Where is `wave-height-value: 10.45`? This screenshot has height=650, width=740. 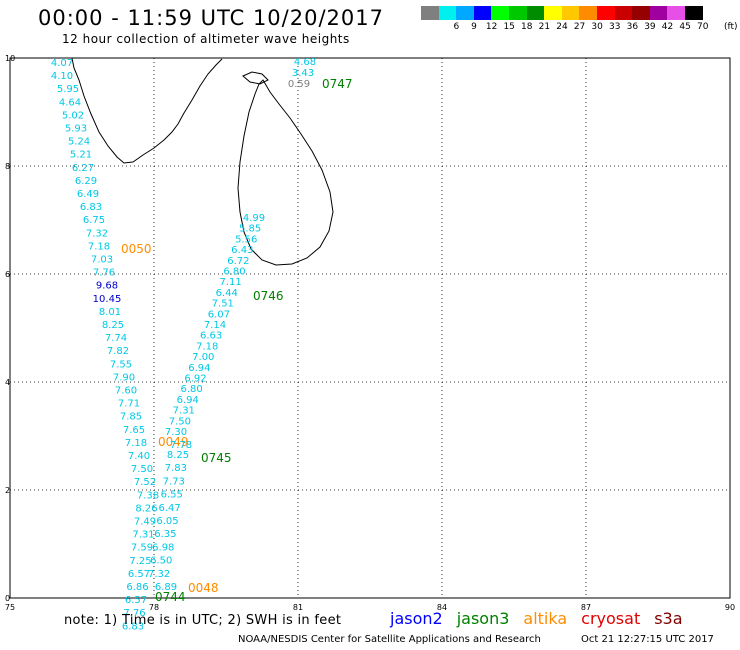
wave-height-value: 10.45 is located at coordinates (107, 299).